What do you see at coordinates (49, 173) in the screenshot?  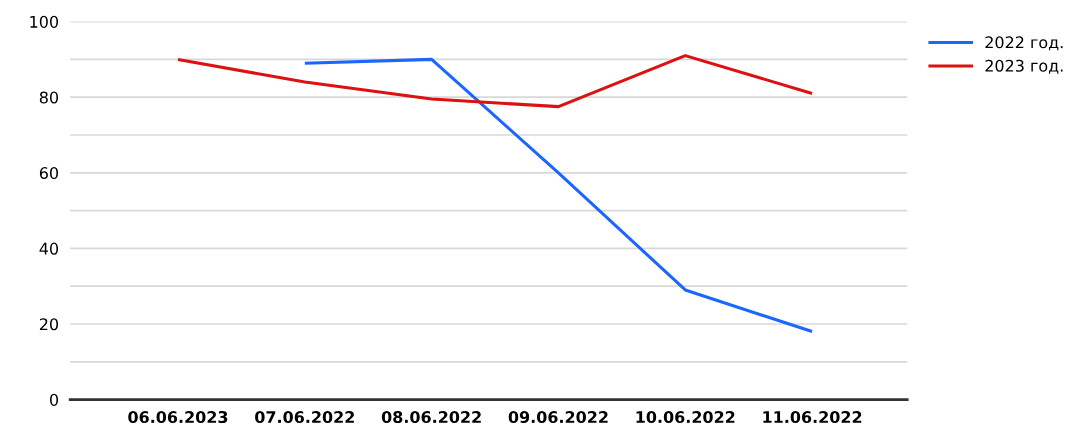 I see `y-tick-label: 60` at bounding box center [49, 173].